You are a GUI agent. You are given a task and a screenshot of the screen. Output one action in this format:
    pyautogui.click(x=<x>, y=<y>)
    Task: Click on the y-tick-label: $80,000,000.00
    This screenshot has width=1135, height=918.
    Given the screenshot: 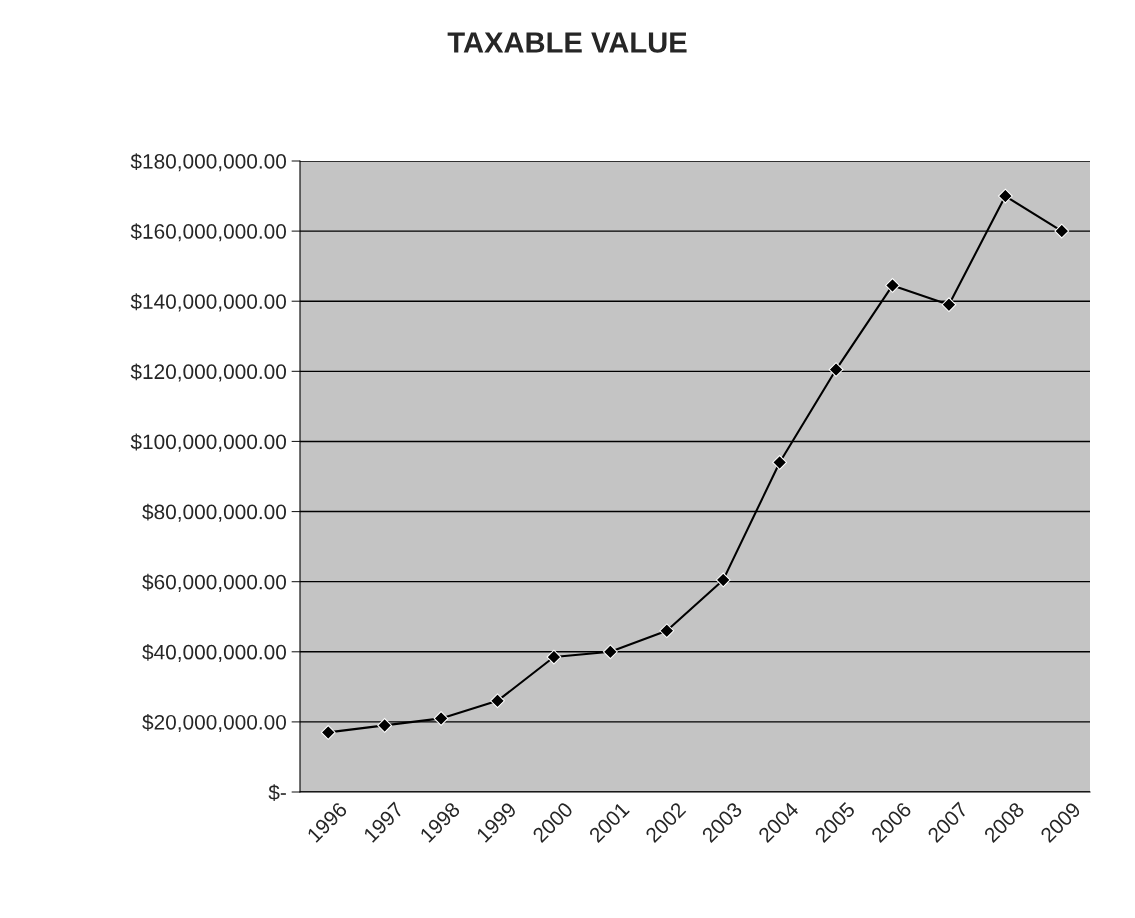 What is the action you would take?
    pyautogui.click(x=214, y=512)
    